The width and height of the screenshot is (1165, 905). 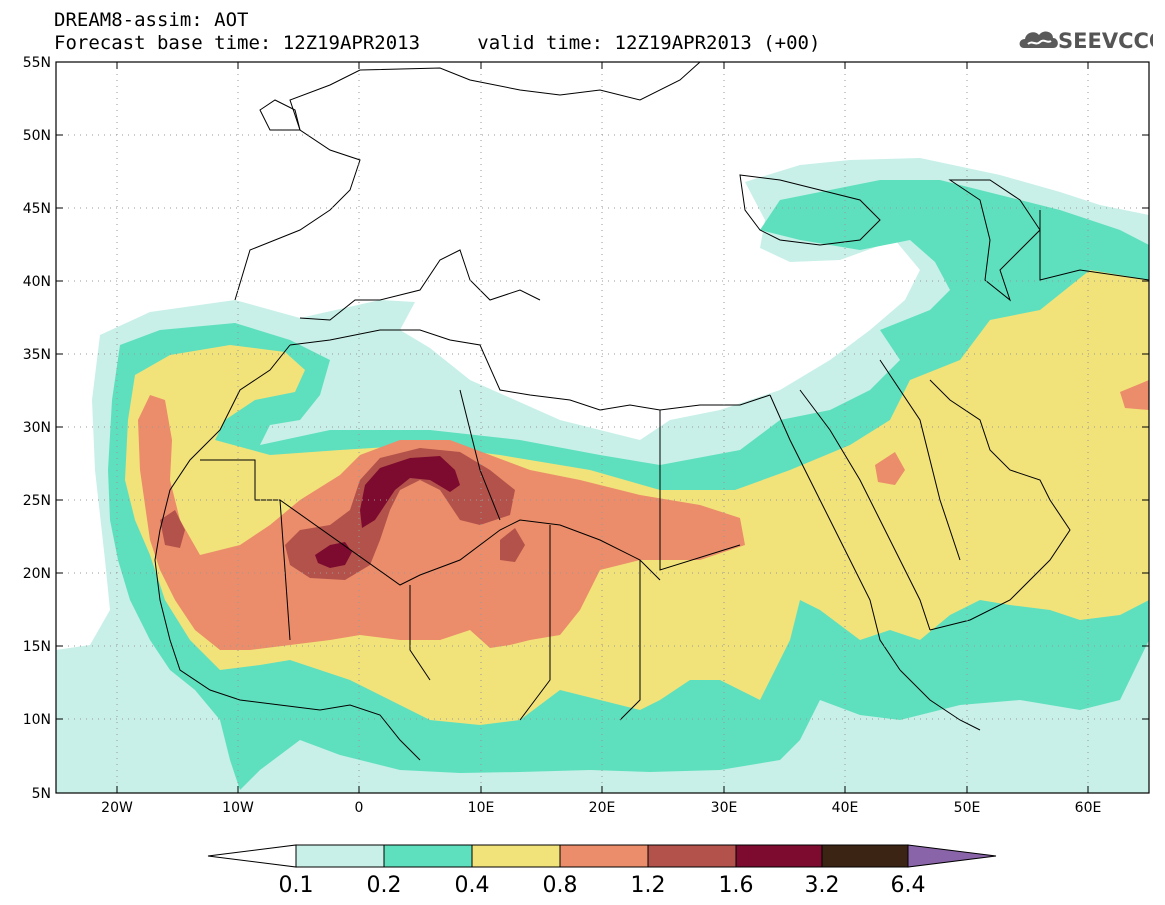 I want to click on colorbar-under-arrow, so click(x=252, y=856).